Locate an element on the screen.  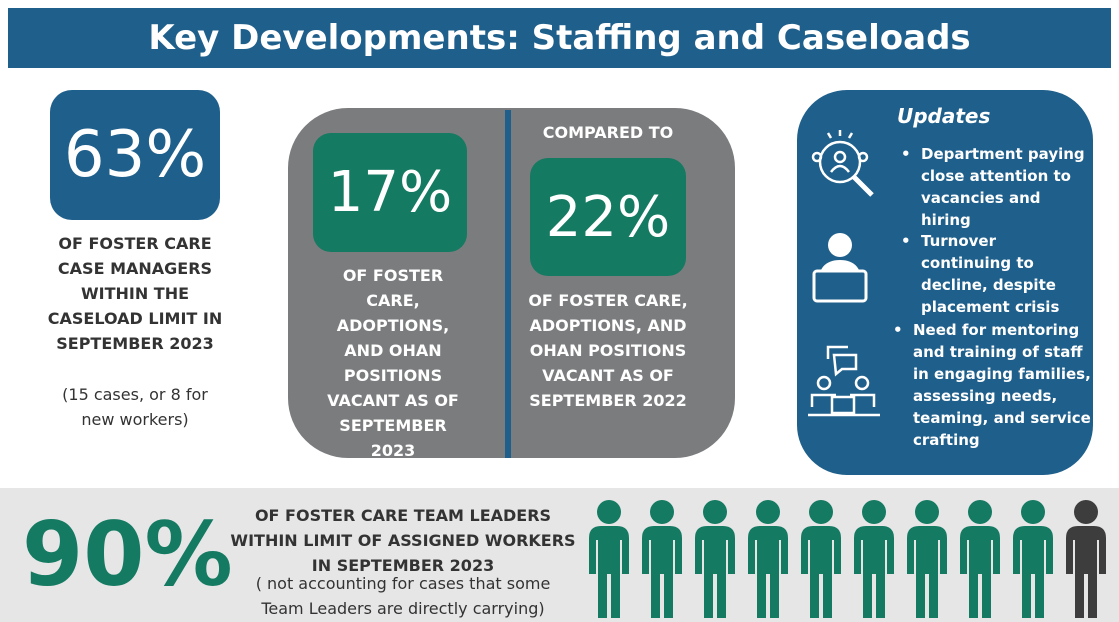
updates-heading: Updates is located at coordinates (944, 116).